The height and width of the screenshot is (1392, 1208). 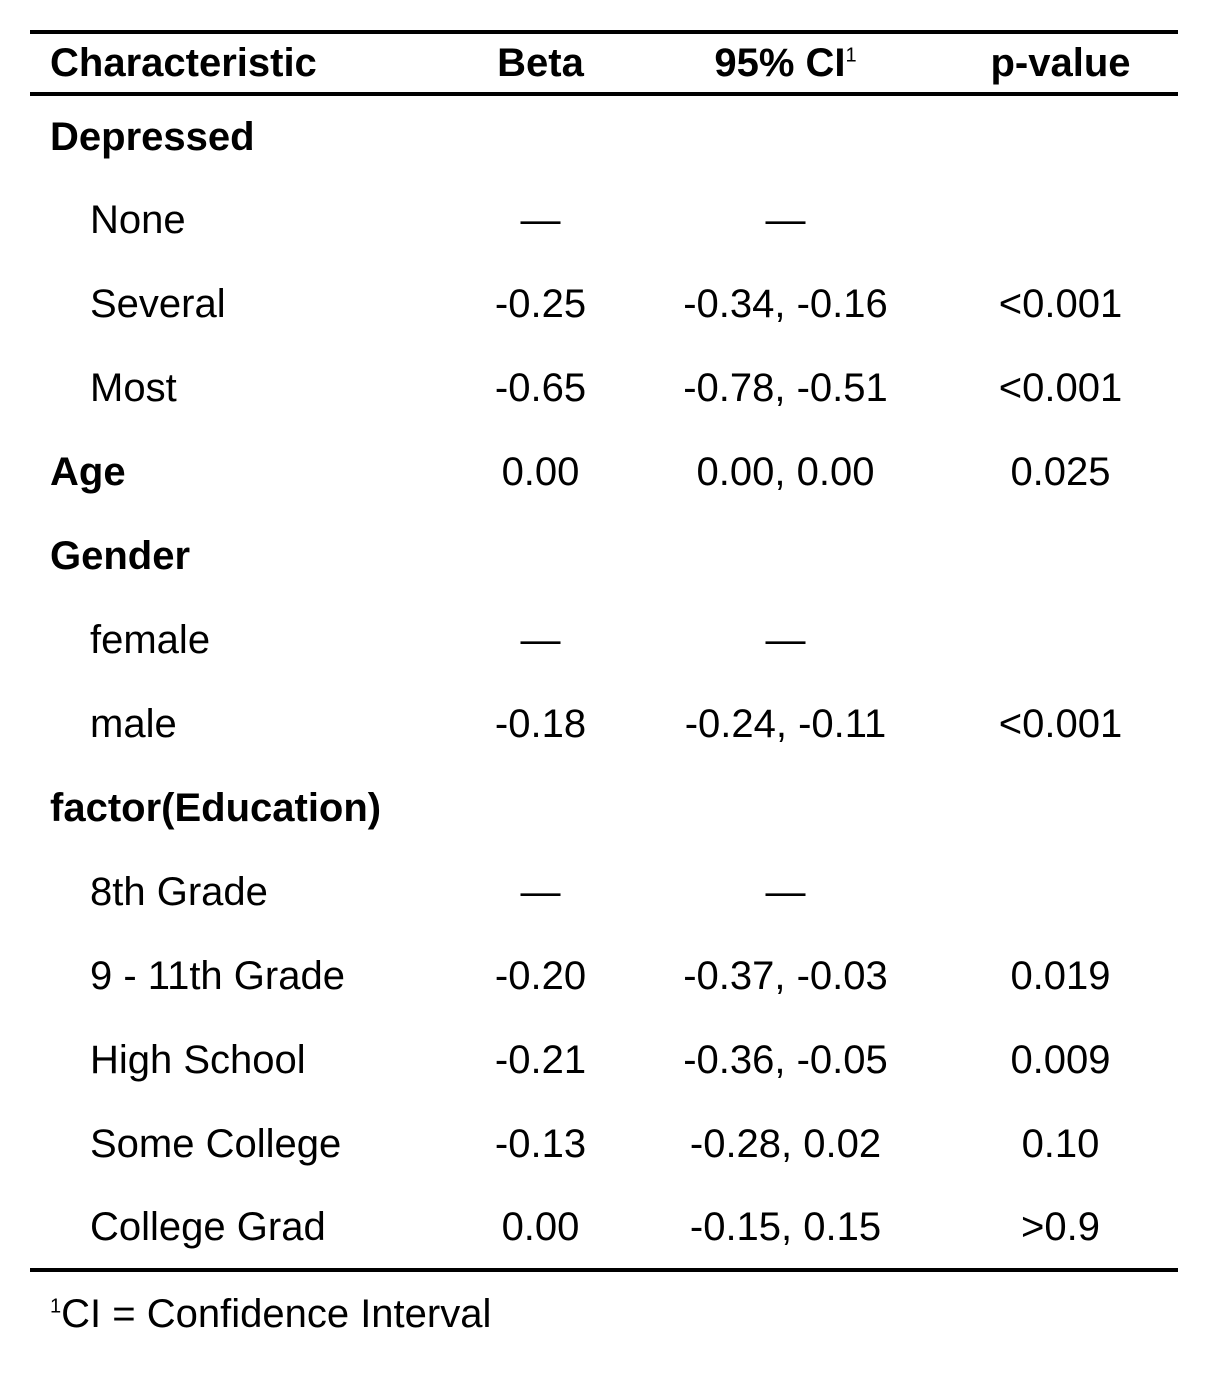 What do you see at coordinates (276, 1314) in the screenshot?
I see `footnote-text: CI = Confidence Interval` at bounding box center [276, 1314].